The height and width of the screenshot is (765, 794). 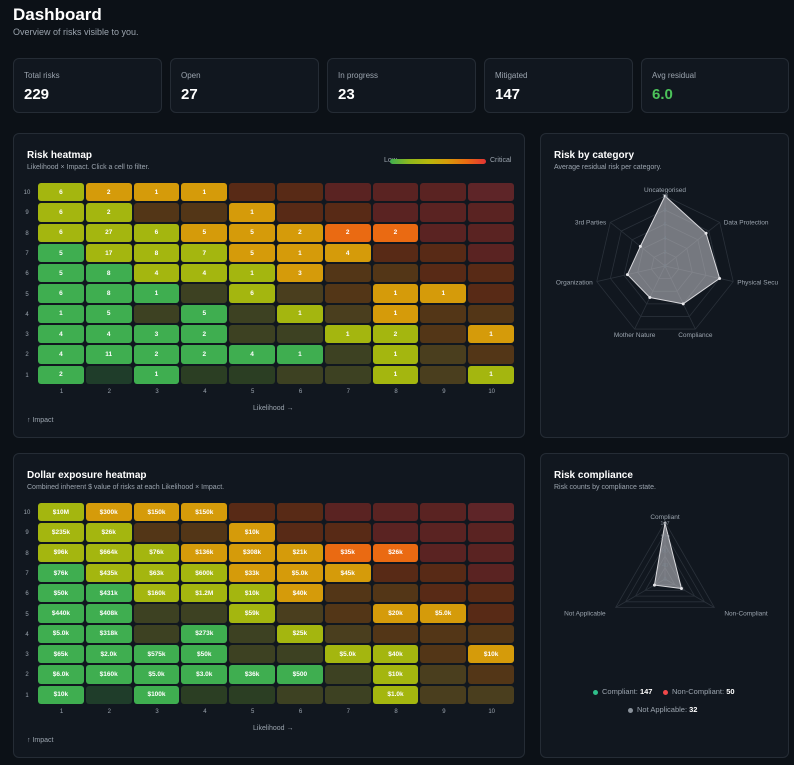 What do you see at coordinates (252, 573) in the screenshot?
I see `heatmap-cell: $33k` at bounding box center [252, 573].